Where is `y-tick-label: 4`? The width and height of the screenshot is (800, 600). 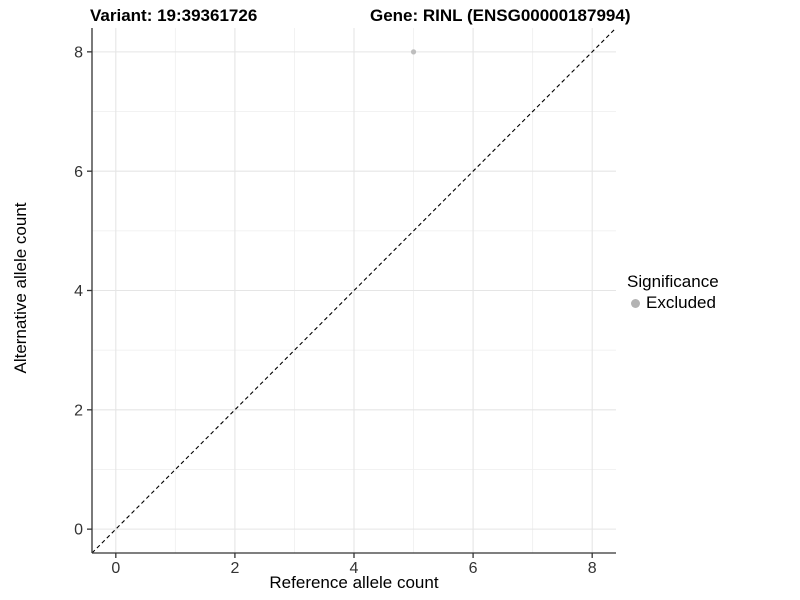 y-tick-label: 4 is located at coordinates (78, 291).